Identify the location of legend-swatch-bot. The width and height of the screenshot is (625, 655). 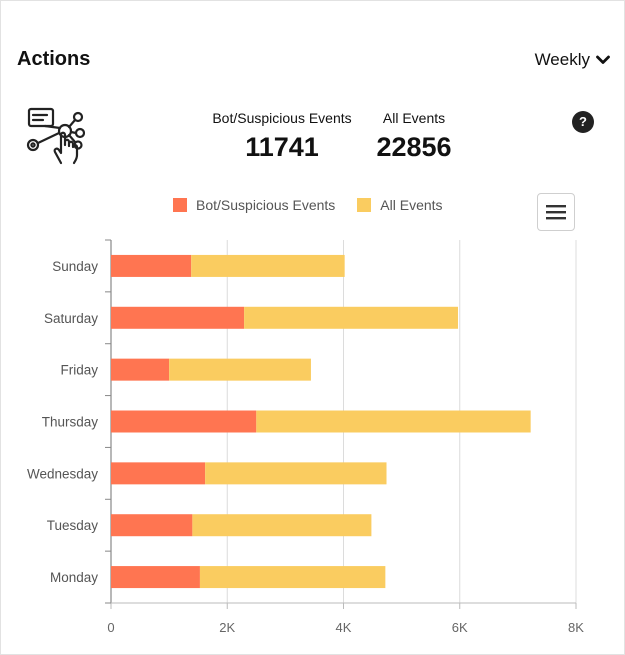
(180, 205).